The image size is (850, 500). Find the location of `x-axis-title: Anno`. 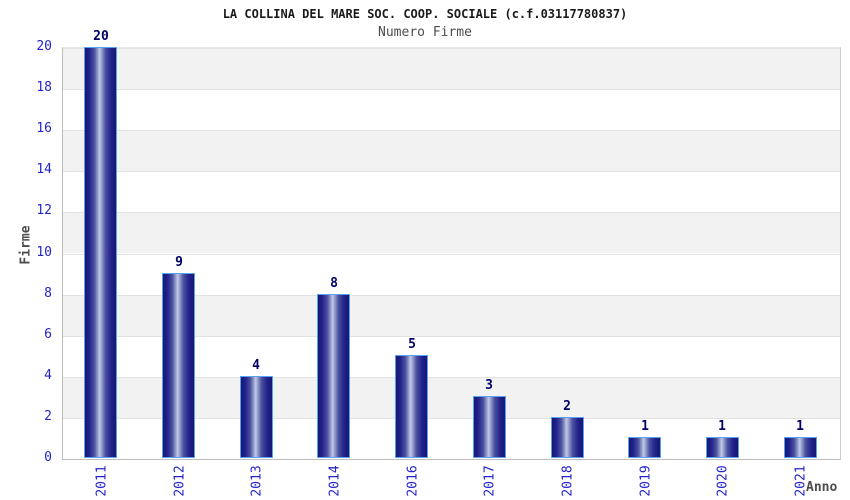

x-axis-title: Anno is located at coordinates (822, 487).